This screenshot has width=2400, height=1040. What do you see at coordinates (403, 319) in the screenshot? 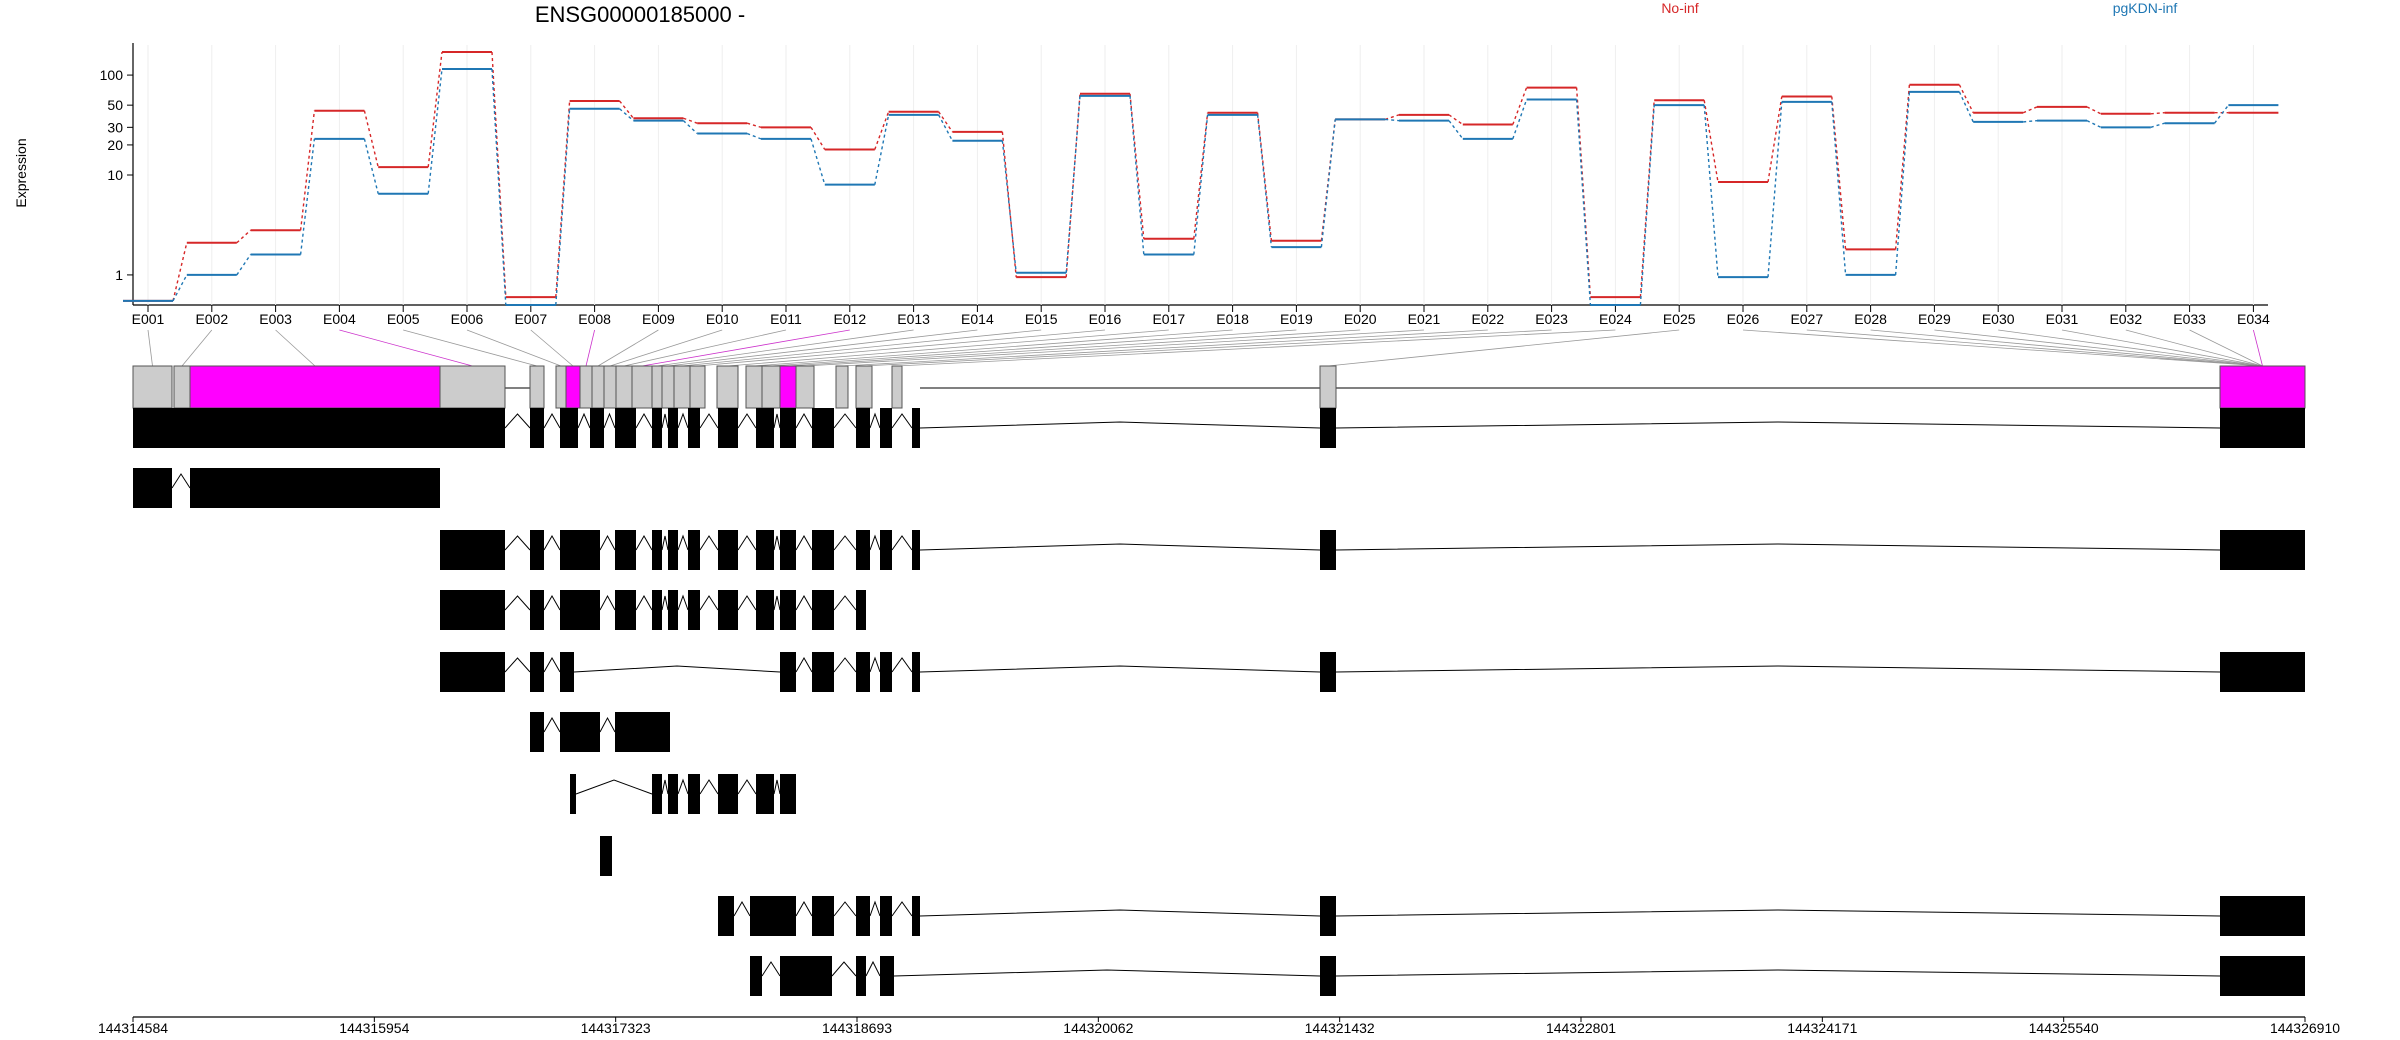
I see `x-tick-label-e005: E005` at bounding box center [403, 319].